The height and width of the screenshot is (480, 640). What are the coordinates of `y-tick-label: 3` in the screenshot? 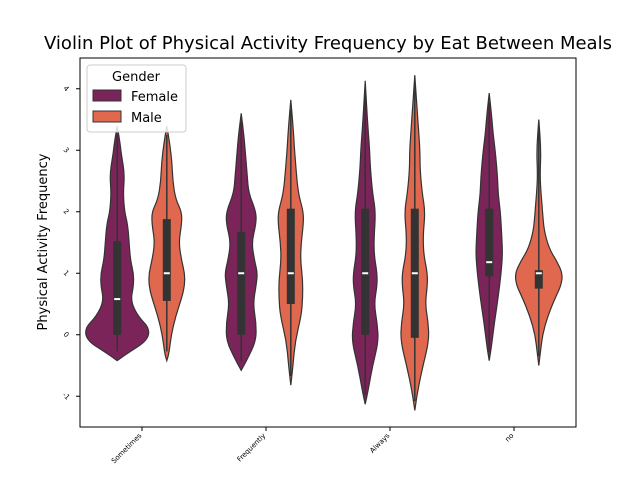 It's located at (66, 150).